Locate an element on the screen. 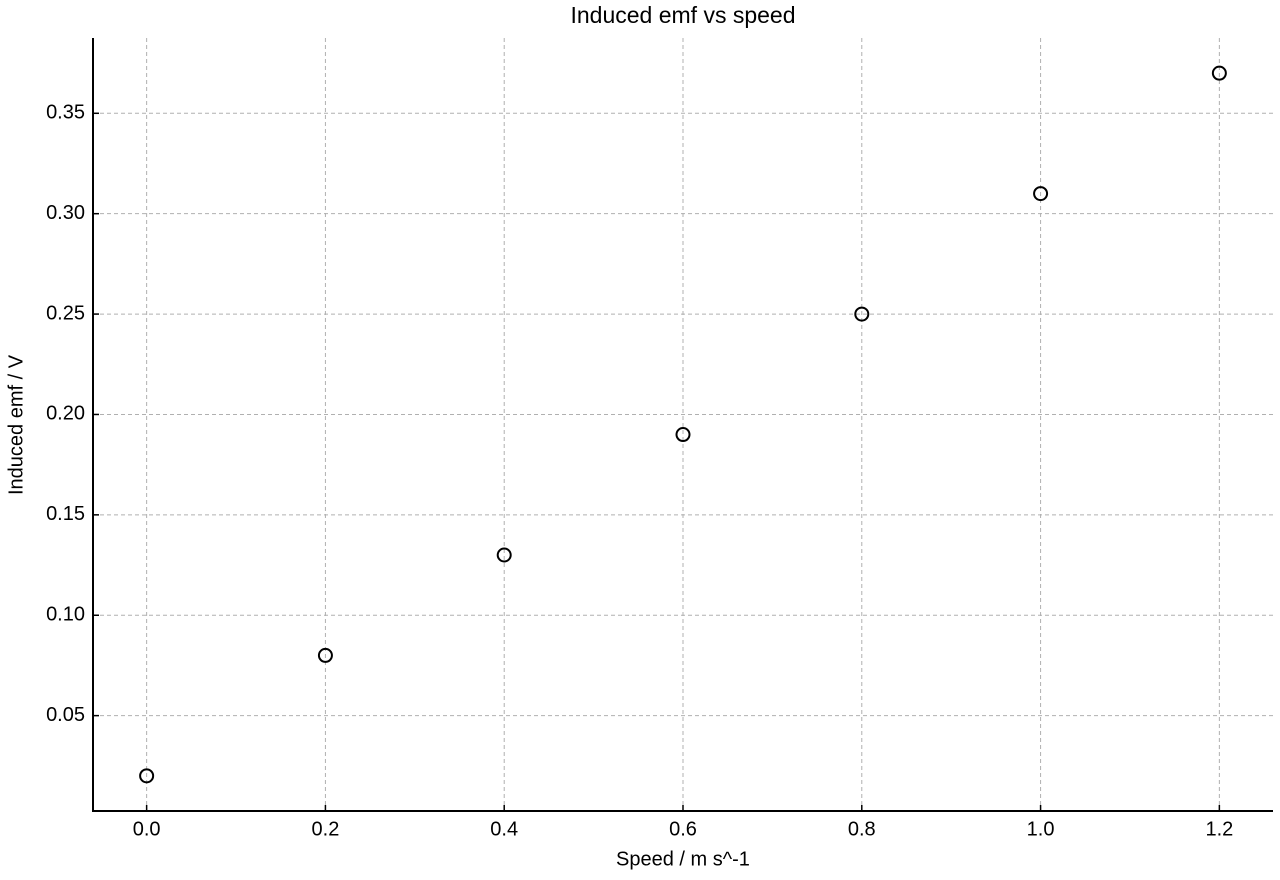 The image size is (1280, 880). x-tick-label: 0.2 is located at coordinates (326, 829).